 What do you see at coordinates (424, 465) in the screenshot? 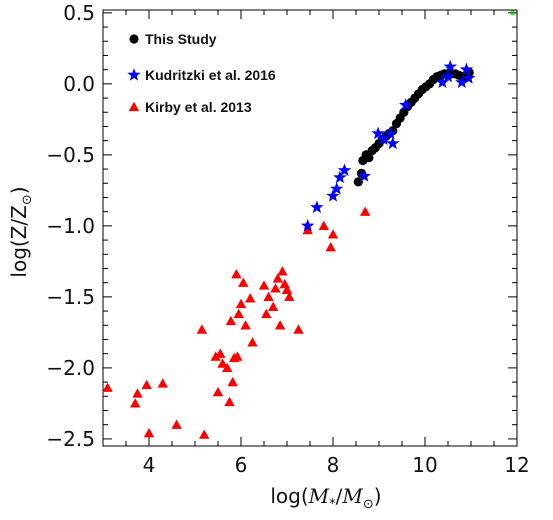
I see `x-tick-label: 10` at bounding box center [424, 465].